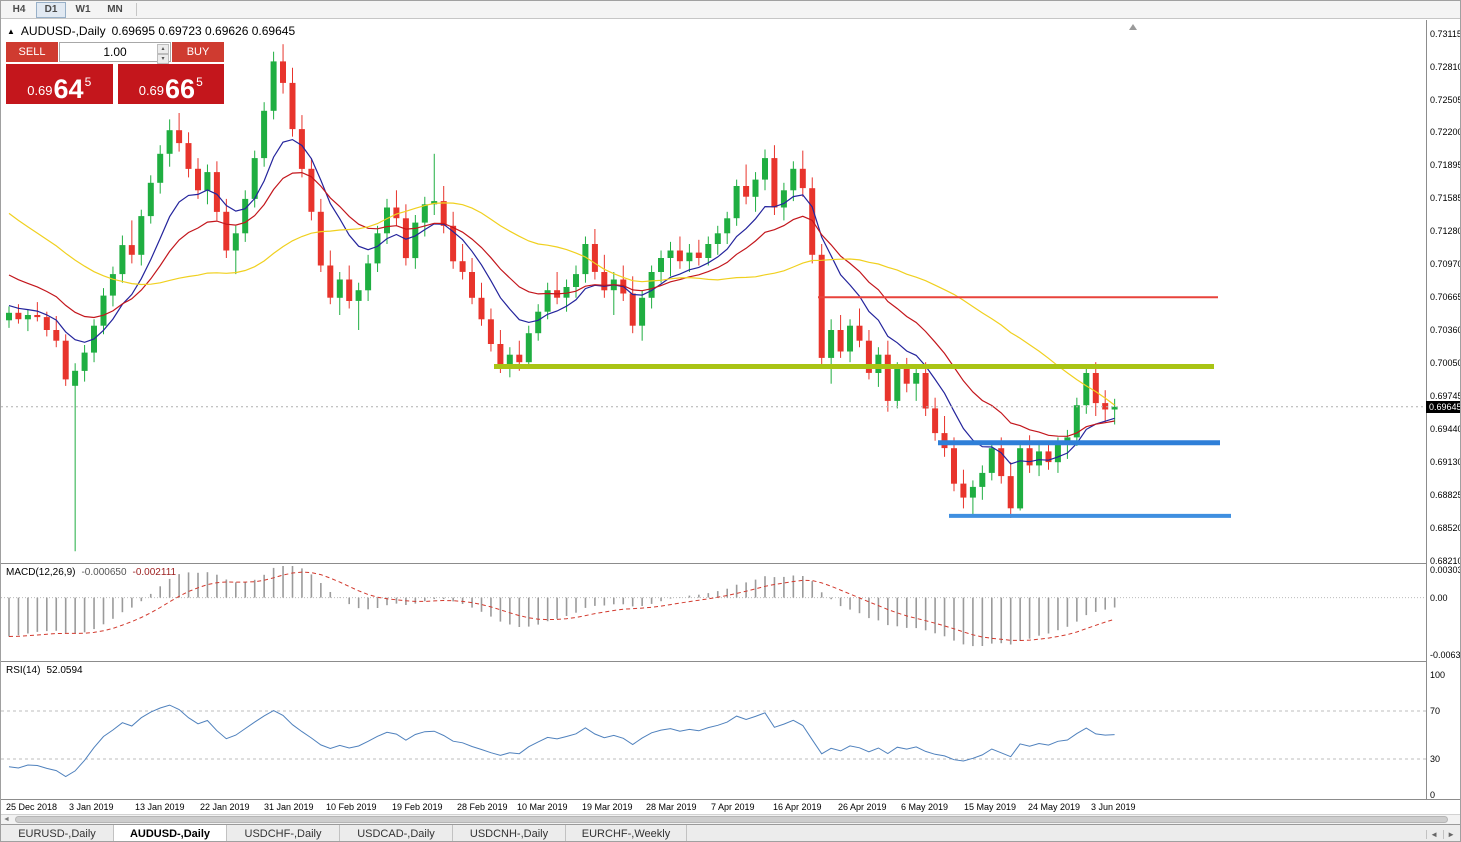 This screenshot has height=842, width=1461. I want to click on current-price-tag: 0.69645, so click(1443, 407).